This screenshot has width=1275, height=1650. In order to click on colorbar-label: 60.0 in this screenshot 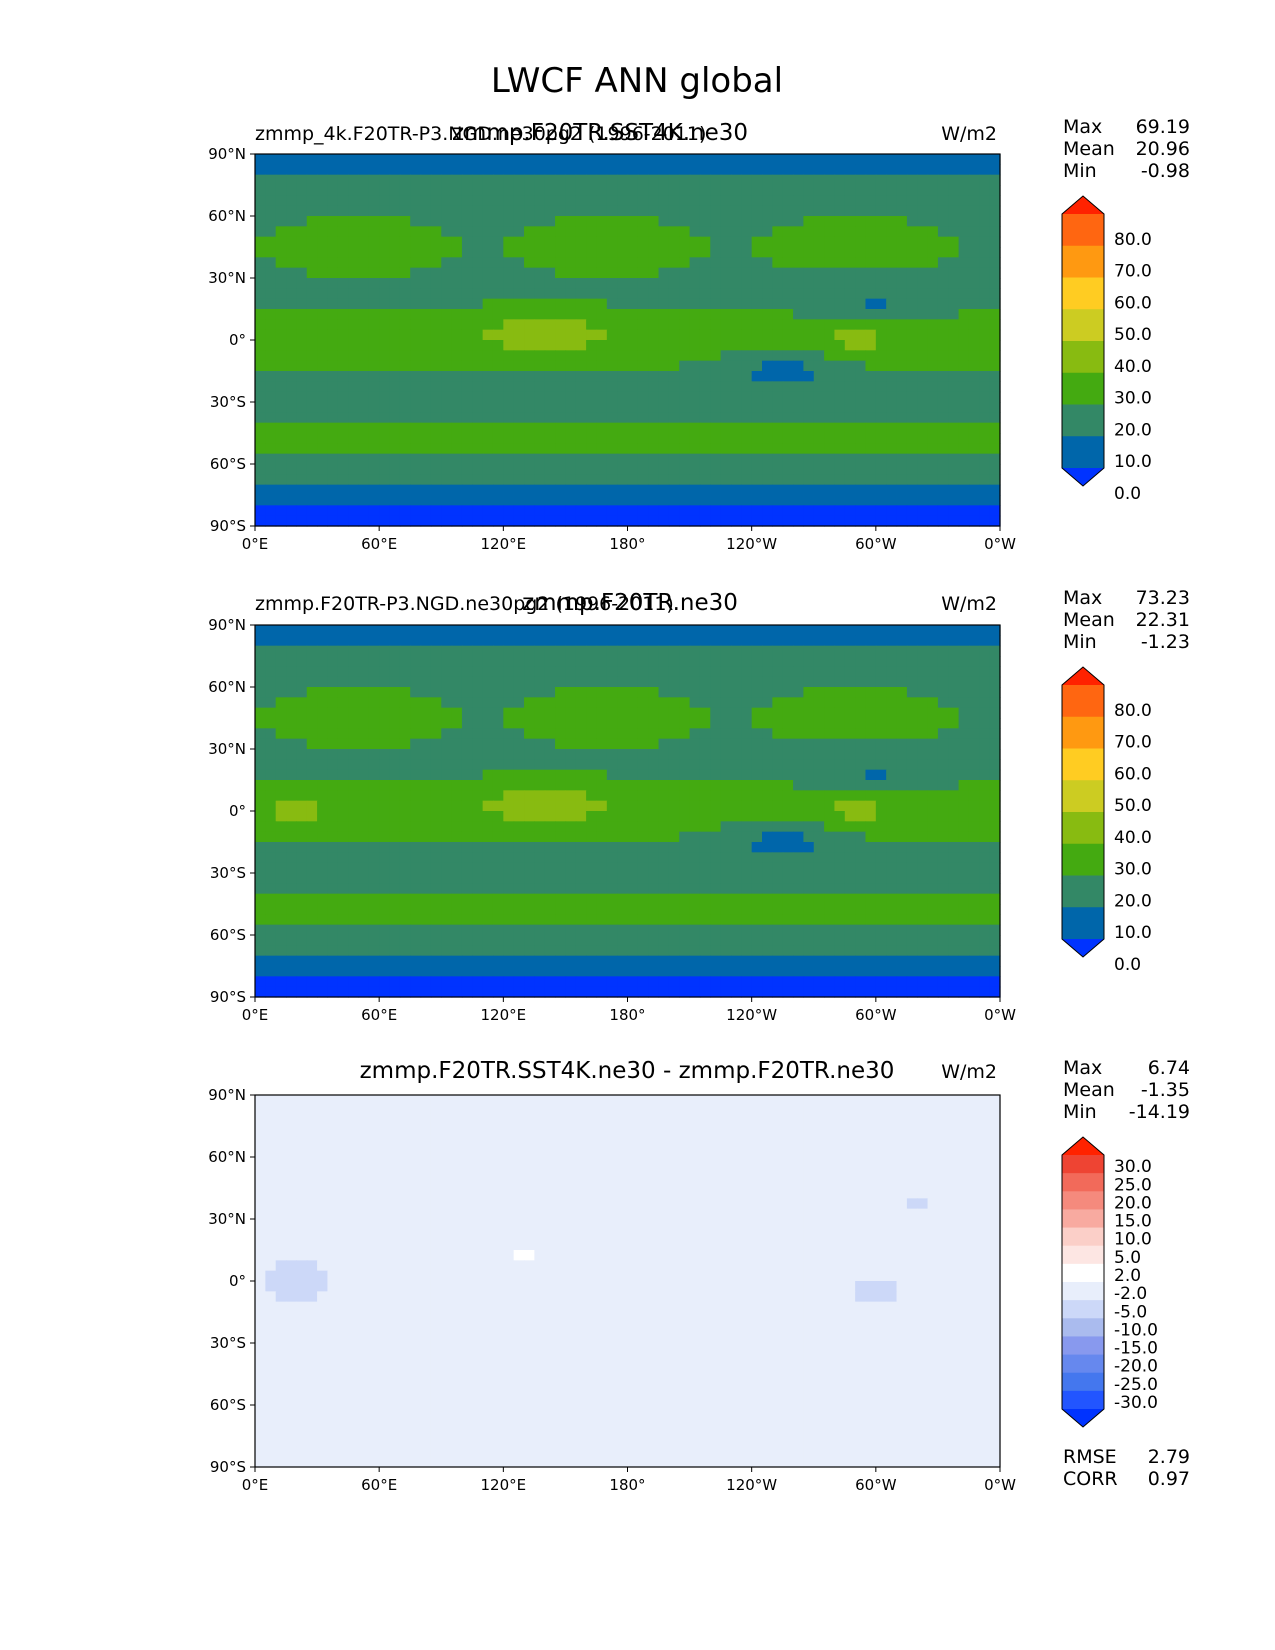, I will do `click(1133, 303)`.